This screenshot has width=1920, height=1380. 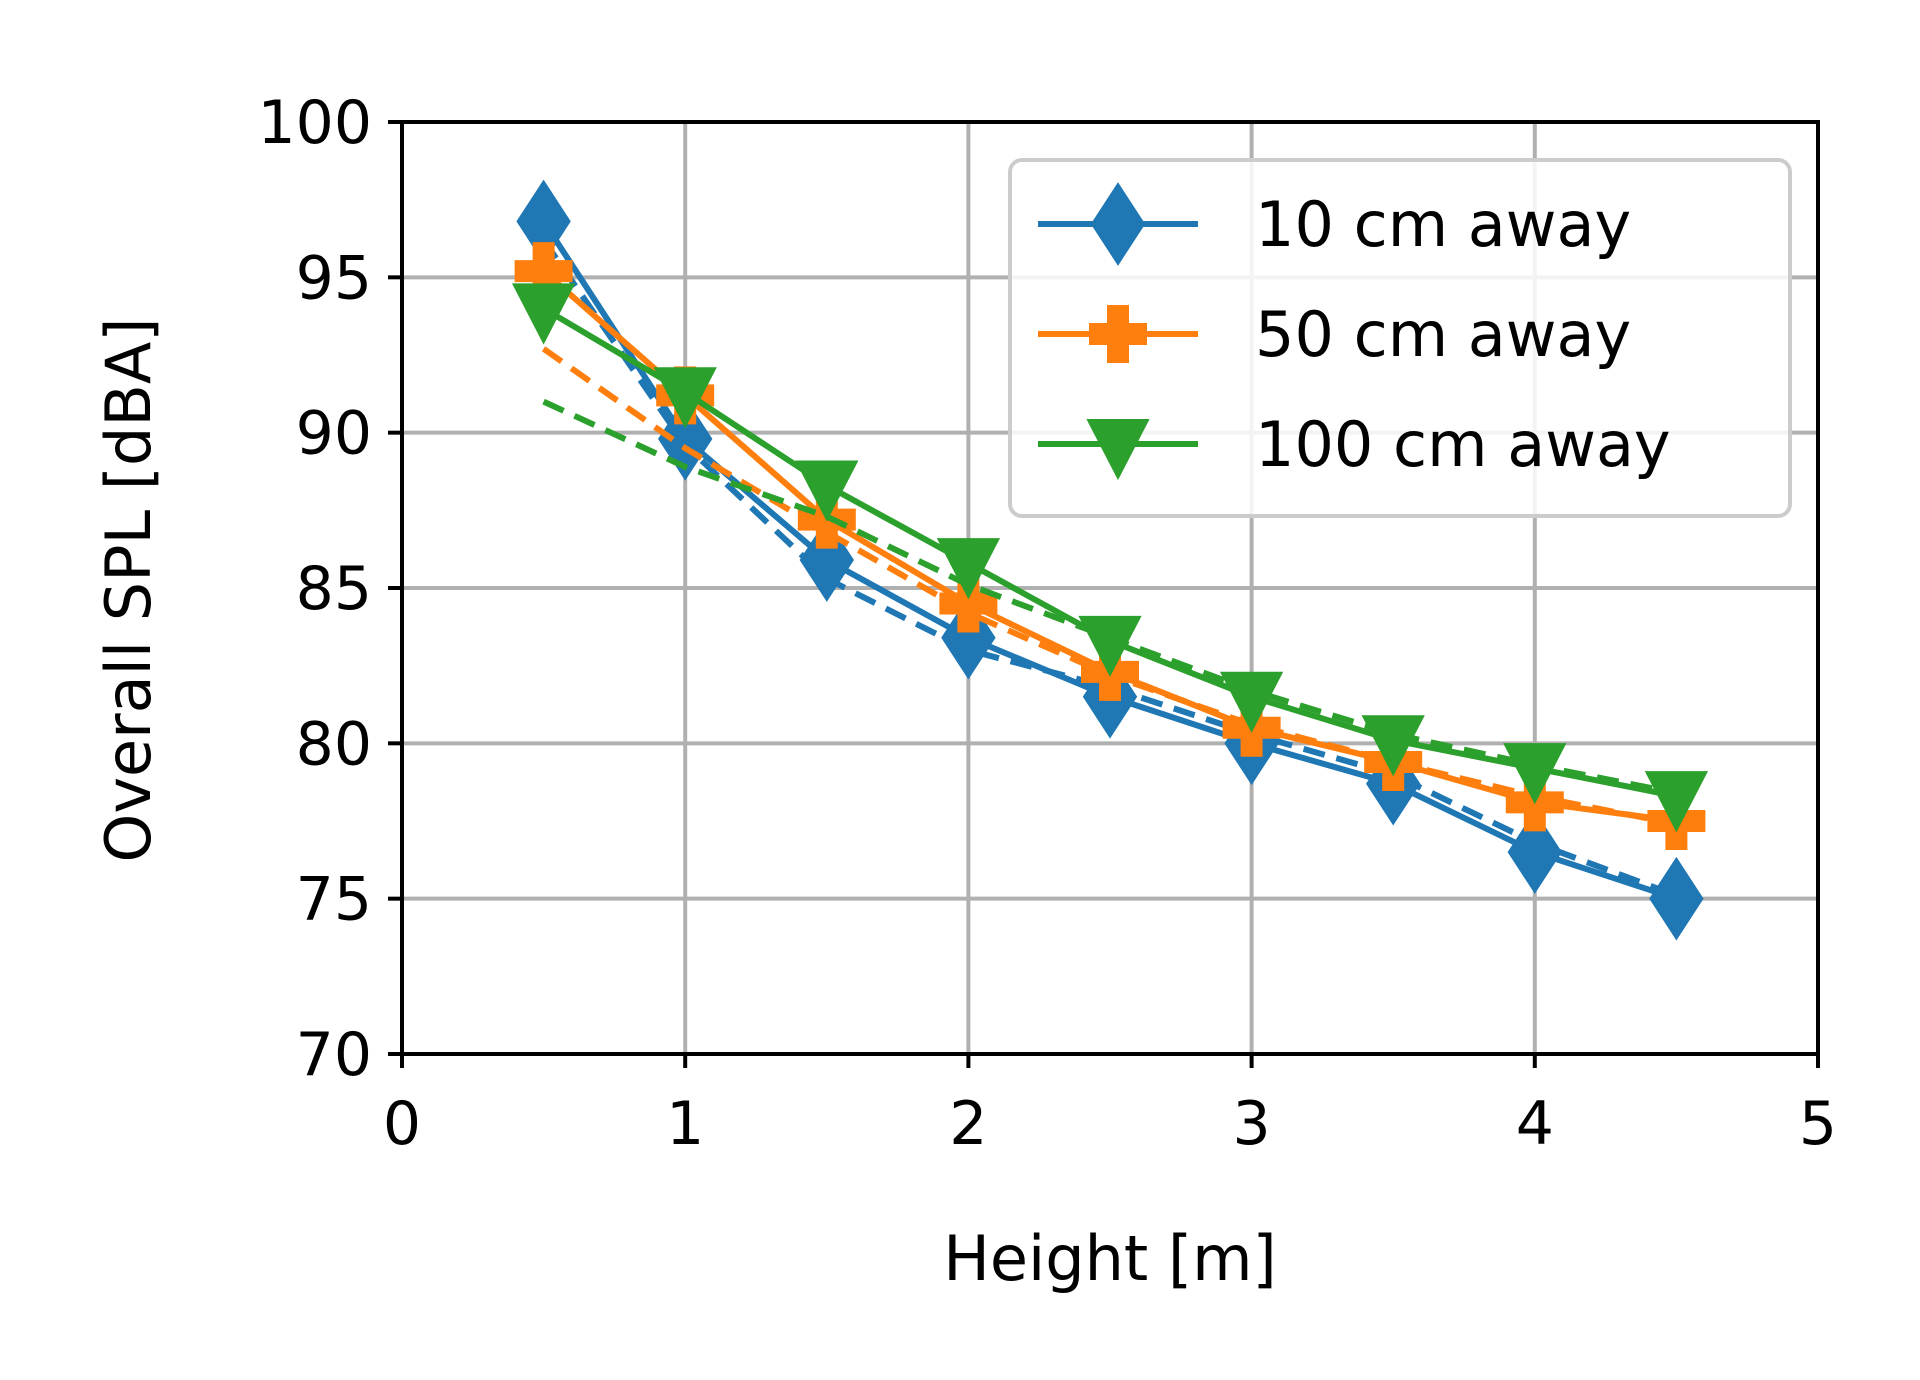 I want to click on legend-item: 100 cm away, so click(x=1354, y=444).